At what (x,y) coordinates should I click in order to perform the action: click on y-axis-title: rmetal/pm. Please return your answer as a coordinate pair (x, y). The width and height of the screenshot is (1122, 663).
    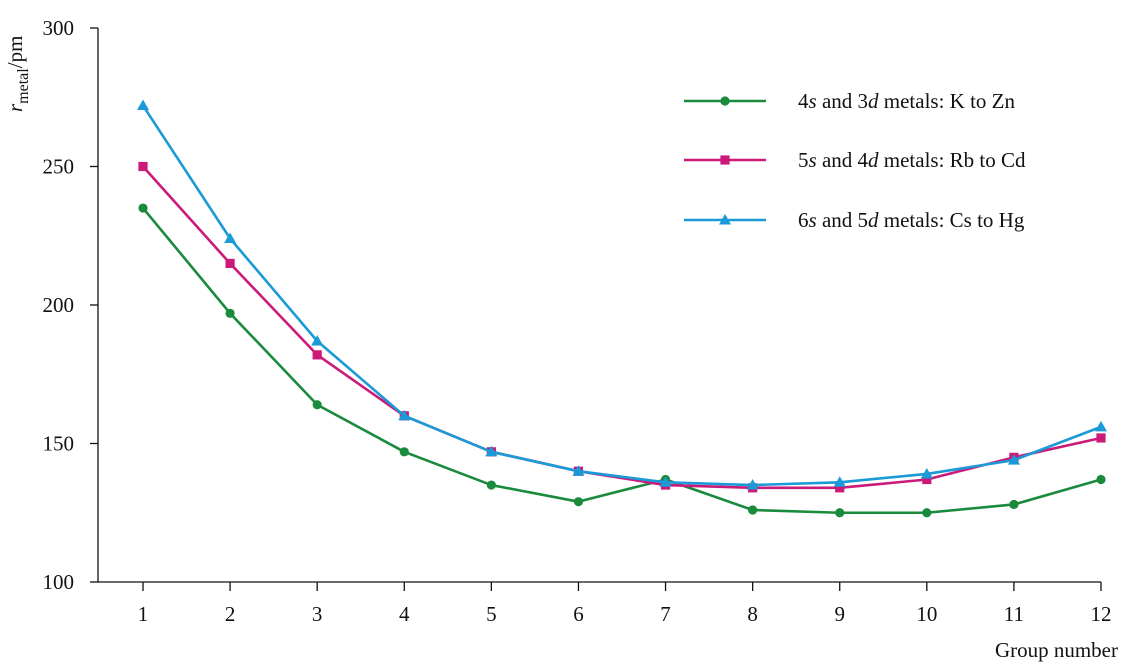
    Looking at the image, I should click on (17, 74).